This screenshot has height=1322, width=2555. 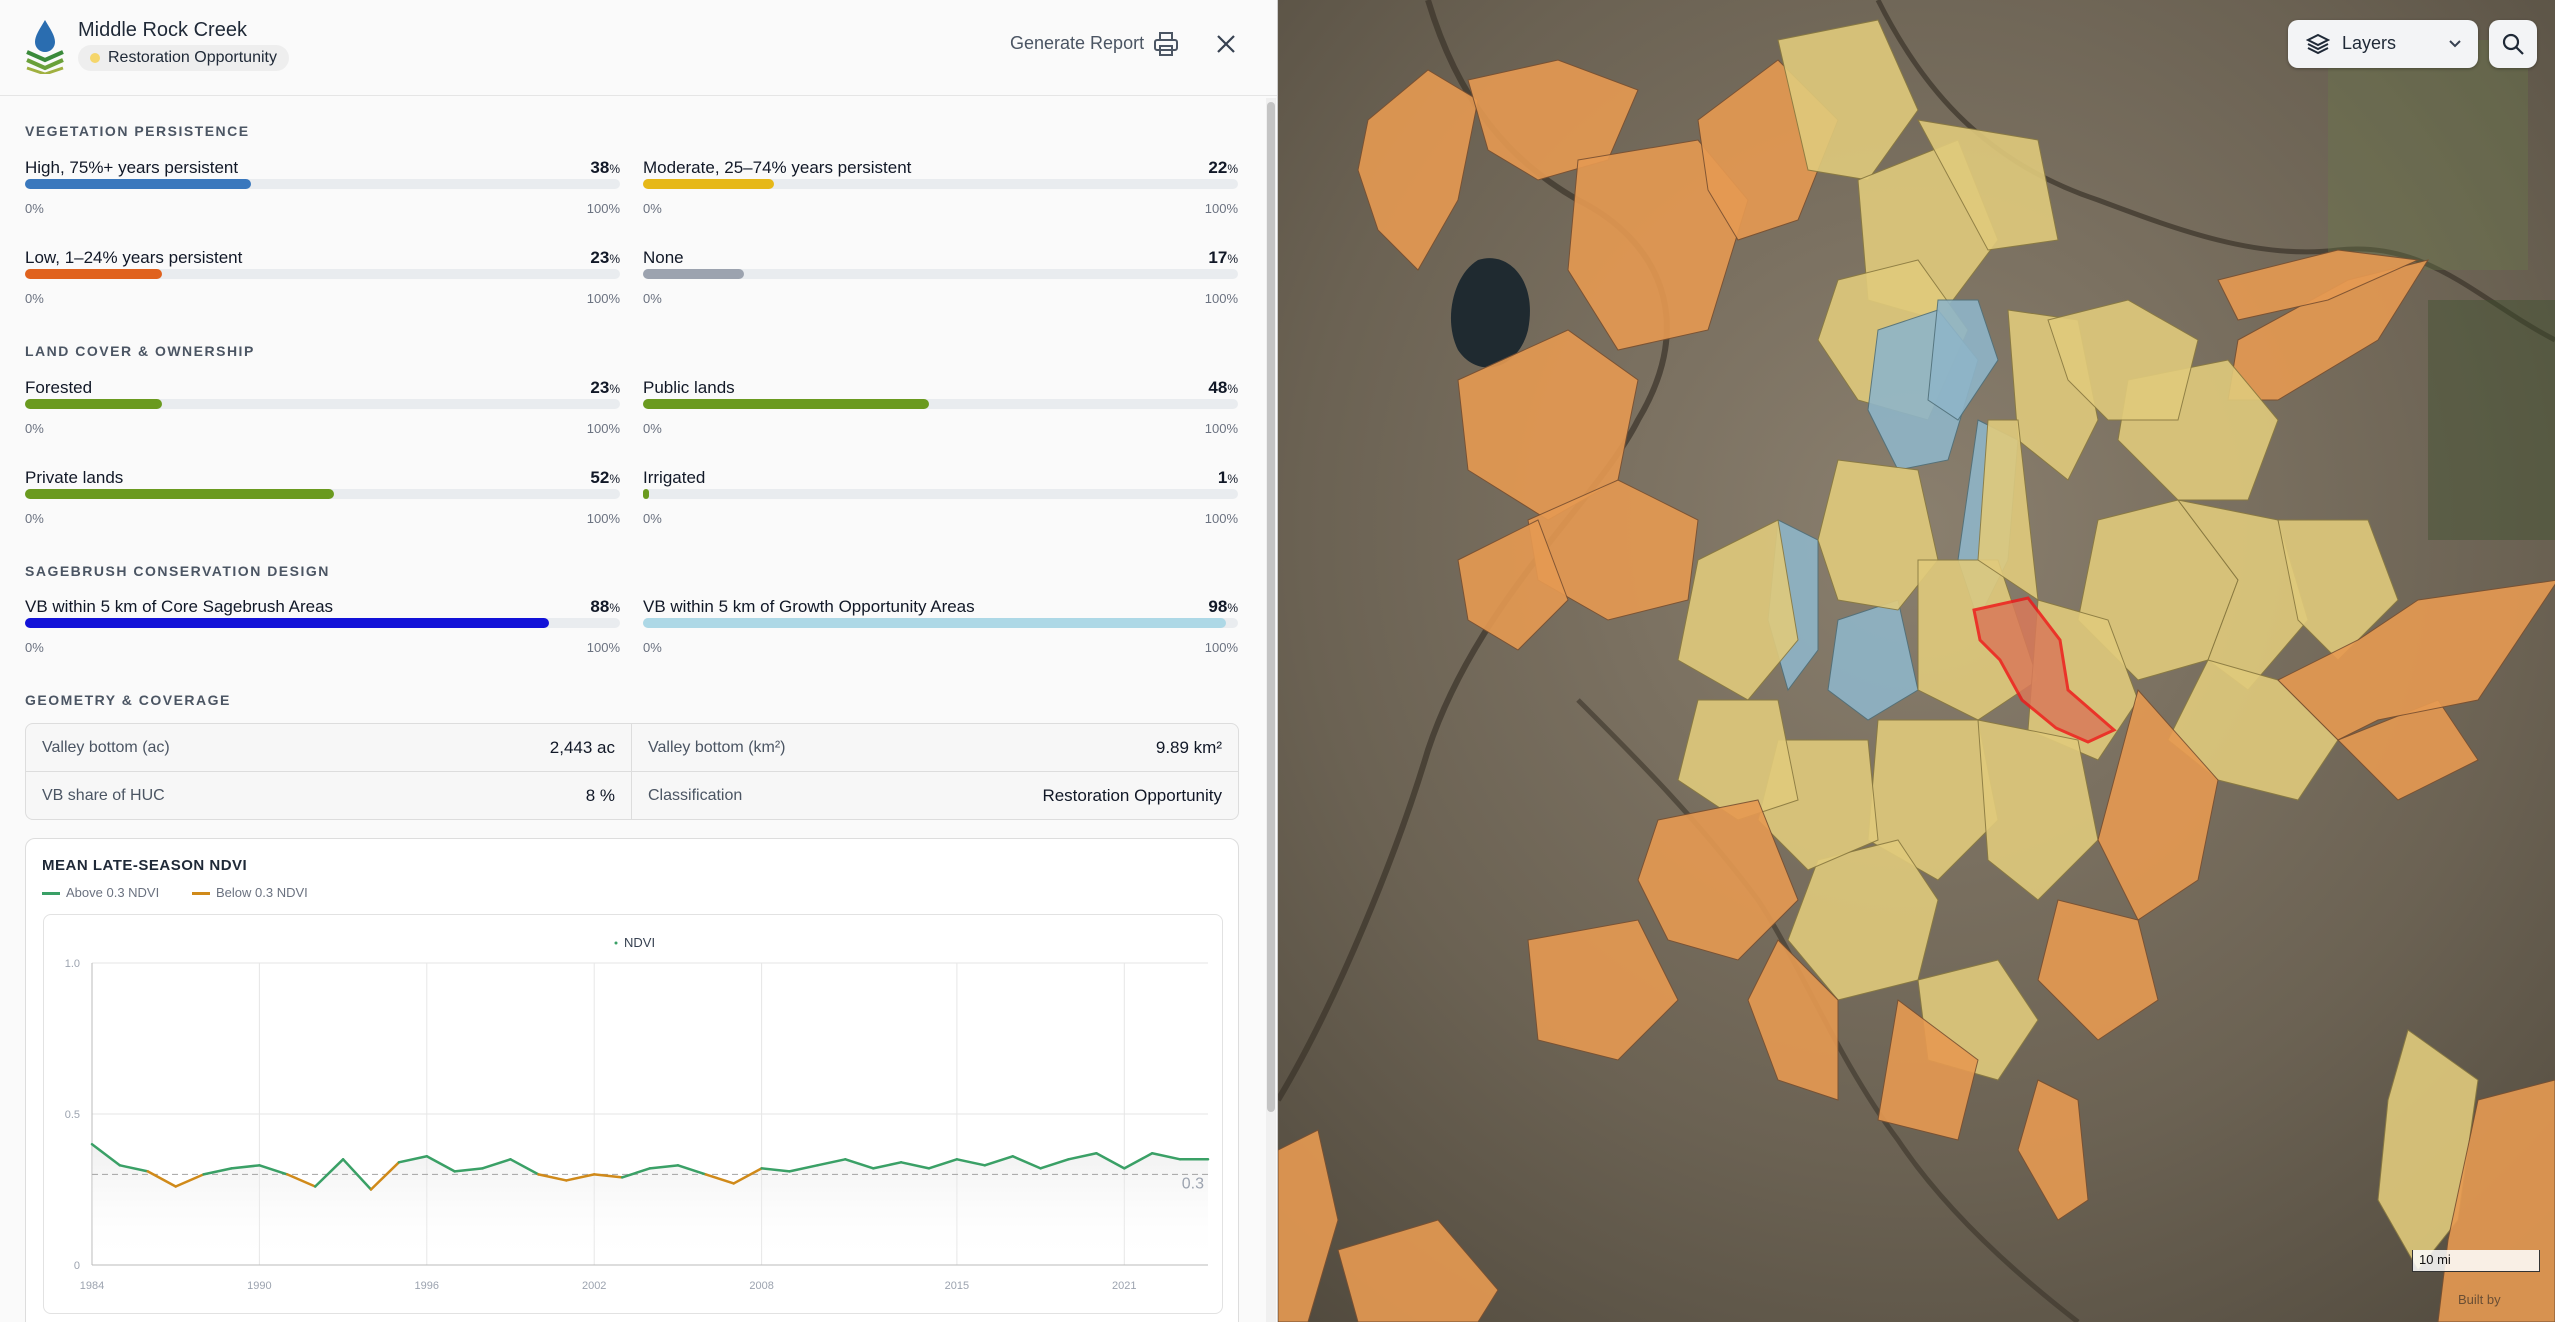 What do you see at coordinates (145, 865) in the screenshot?
I see `chart-title: MEAN LATE-SEASON NDVI` at bounding box center [145, 865].